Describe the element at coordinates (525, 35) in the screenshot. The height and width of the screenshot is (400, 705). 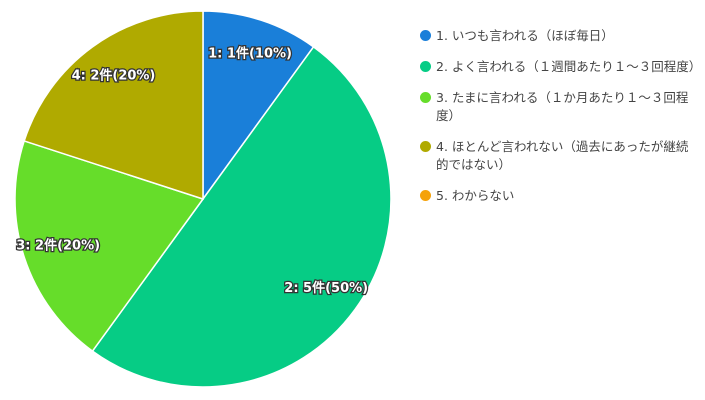
I see `legend-label: 1. いつも言われる（ほぼ毎日）` at that location.